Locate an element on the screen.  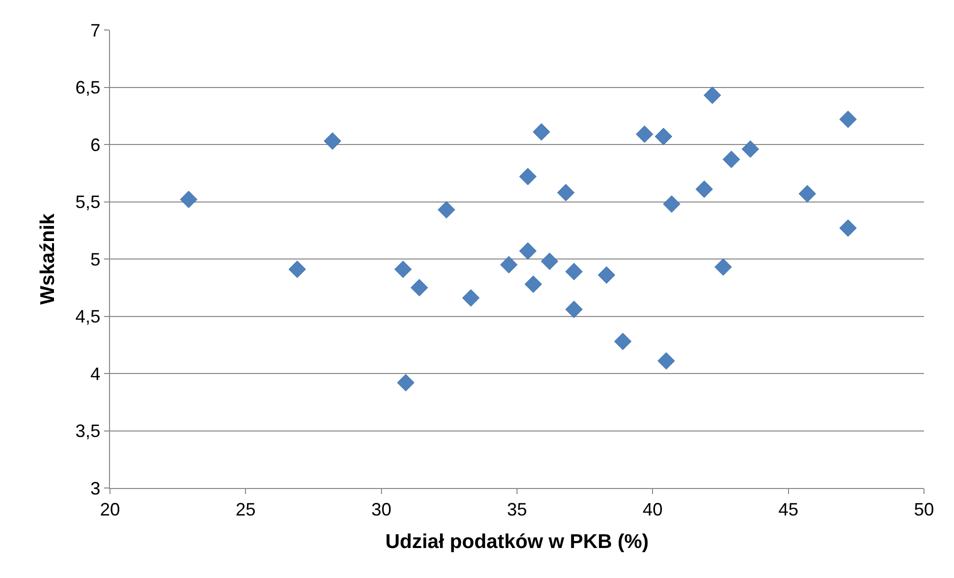
x-tick-label: 25 is located at coordinates (246, 510).